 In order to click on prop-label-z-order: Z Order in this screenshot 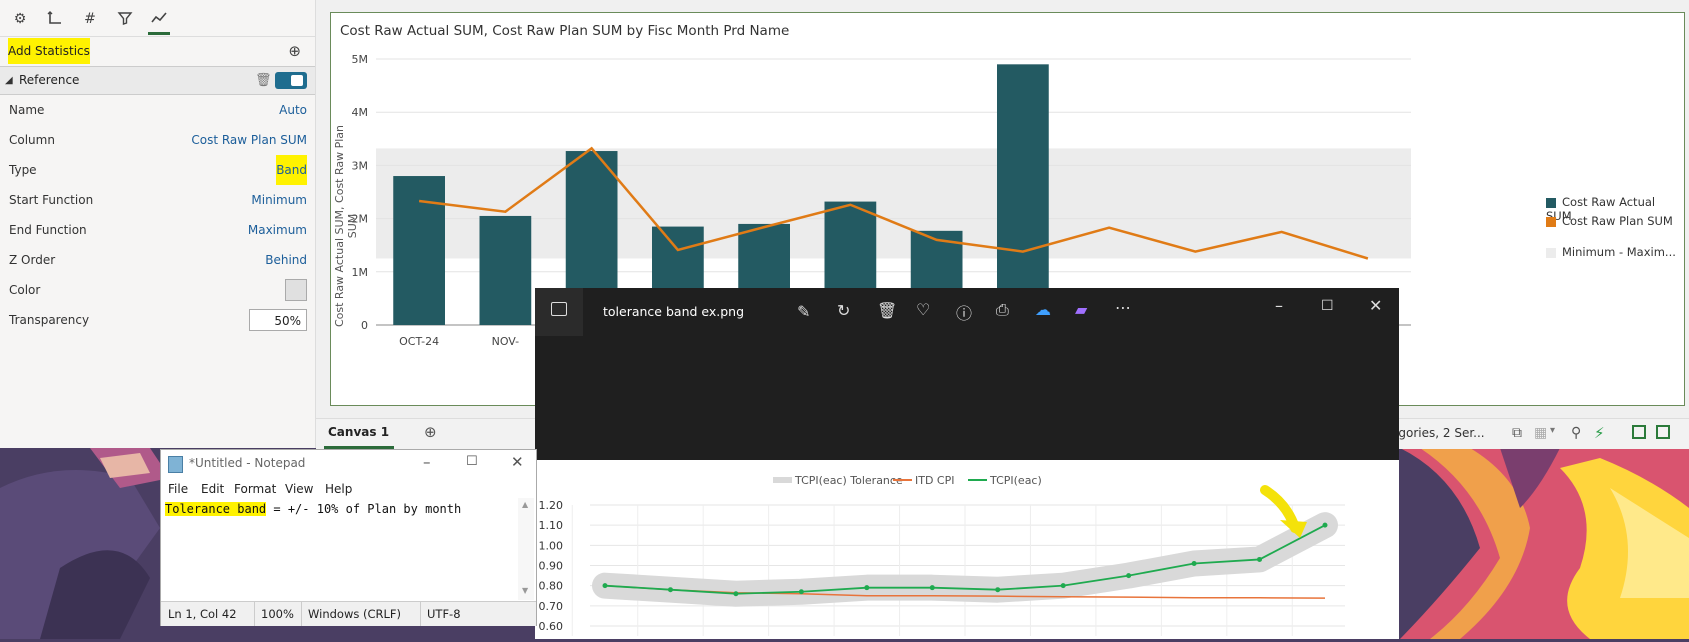, I will do `click(32, 260)`.